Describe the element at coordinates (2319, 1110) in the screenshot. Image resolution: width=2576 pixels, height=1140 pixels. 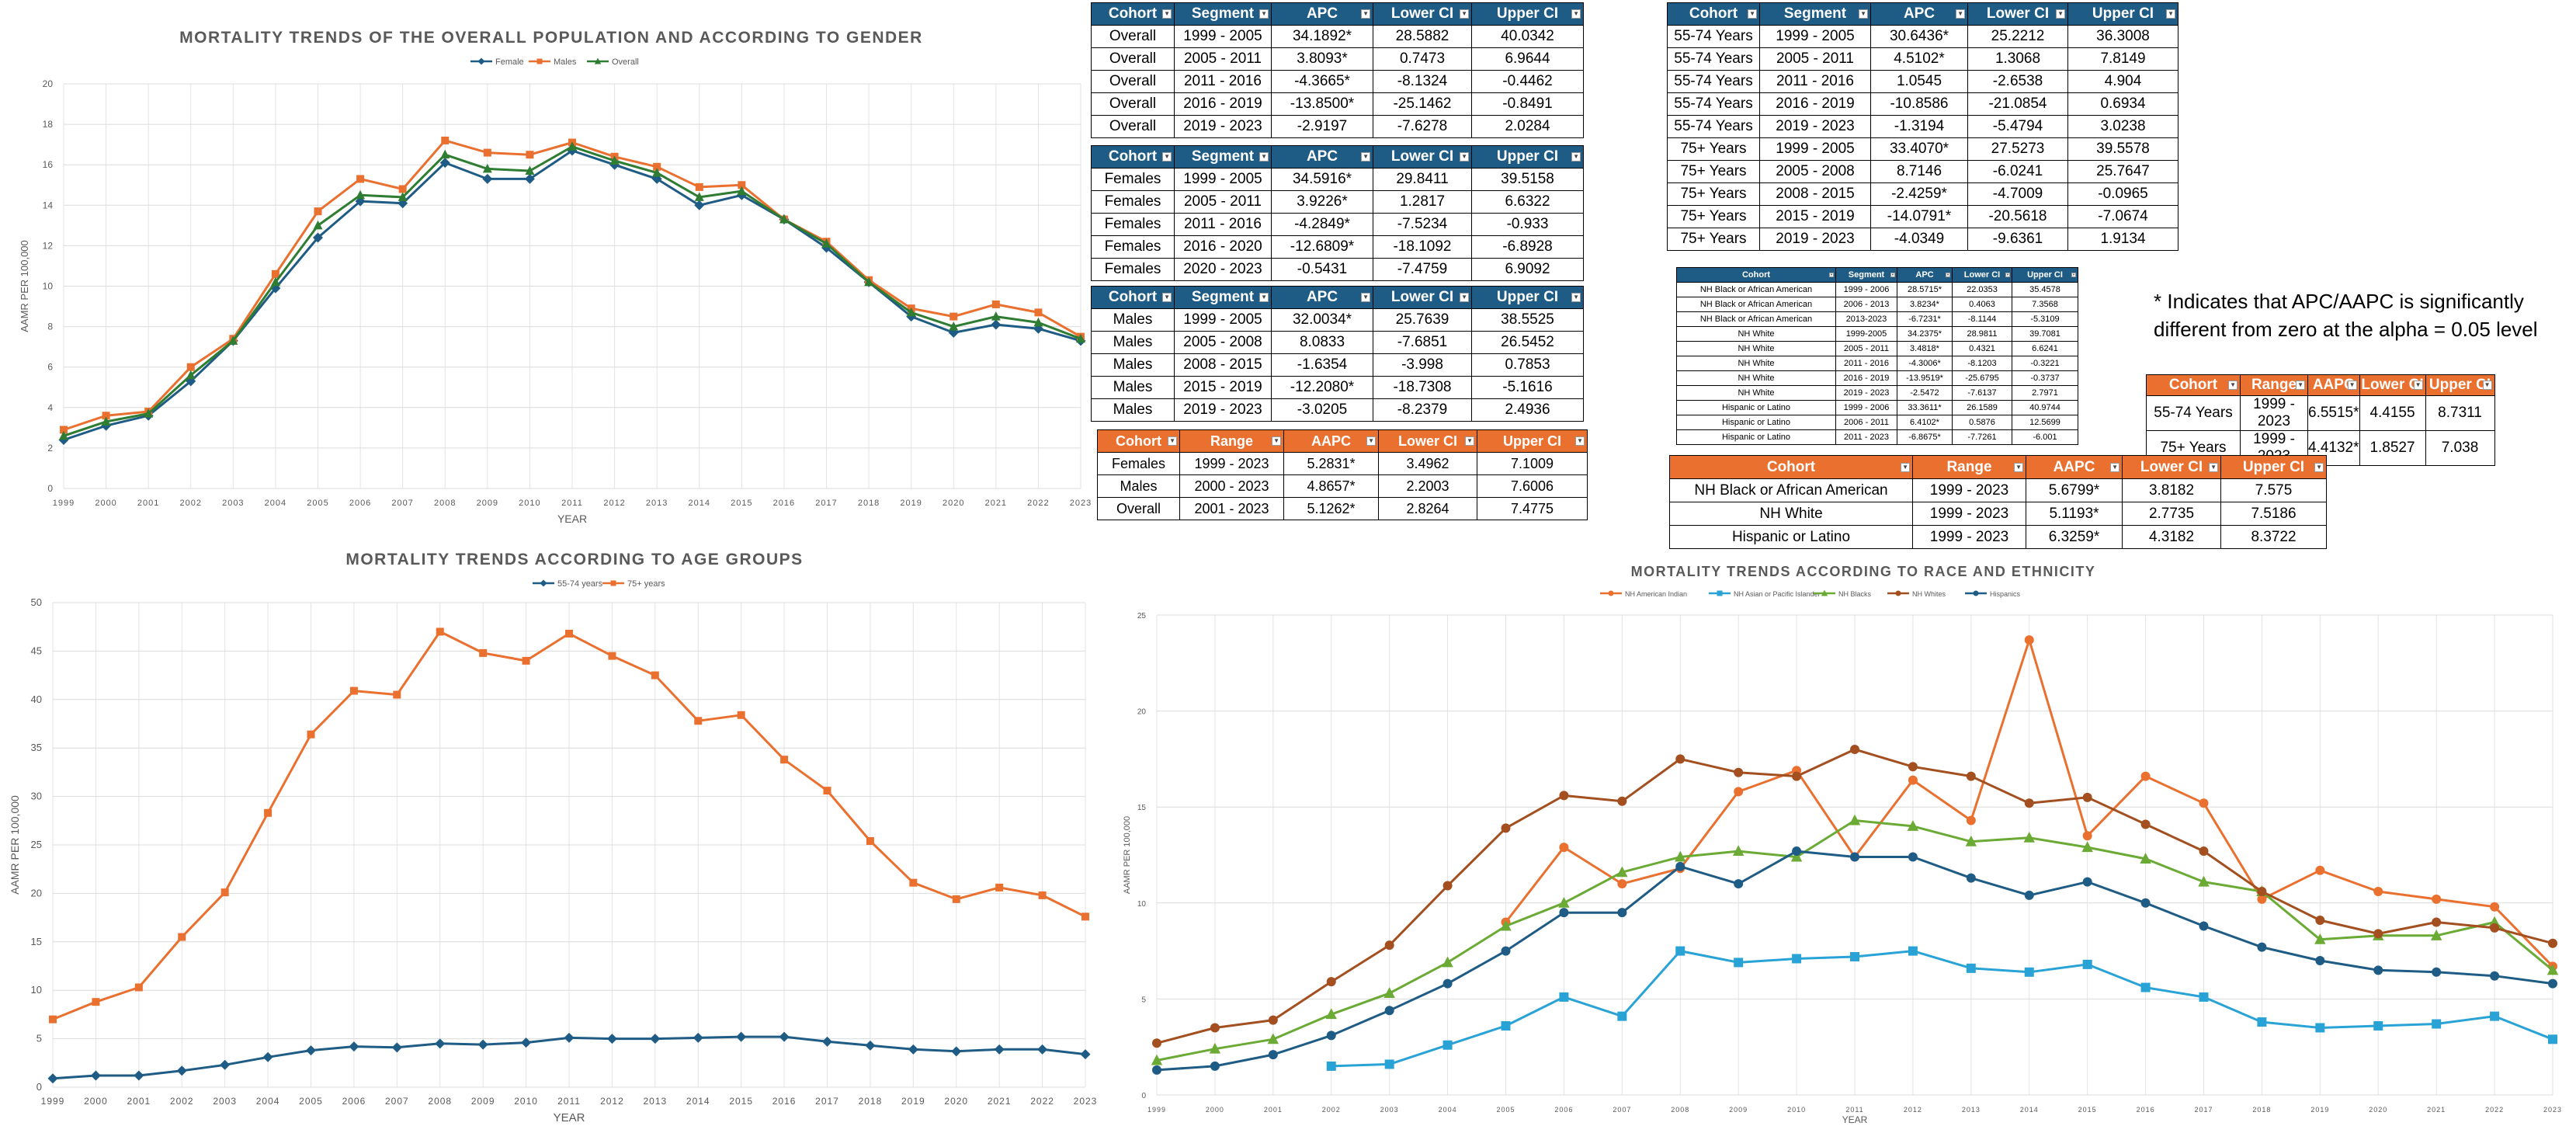
I see `x-tick-label: 2019` at that location.